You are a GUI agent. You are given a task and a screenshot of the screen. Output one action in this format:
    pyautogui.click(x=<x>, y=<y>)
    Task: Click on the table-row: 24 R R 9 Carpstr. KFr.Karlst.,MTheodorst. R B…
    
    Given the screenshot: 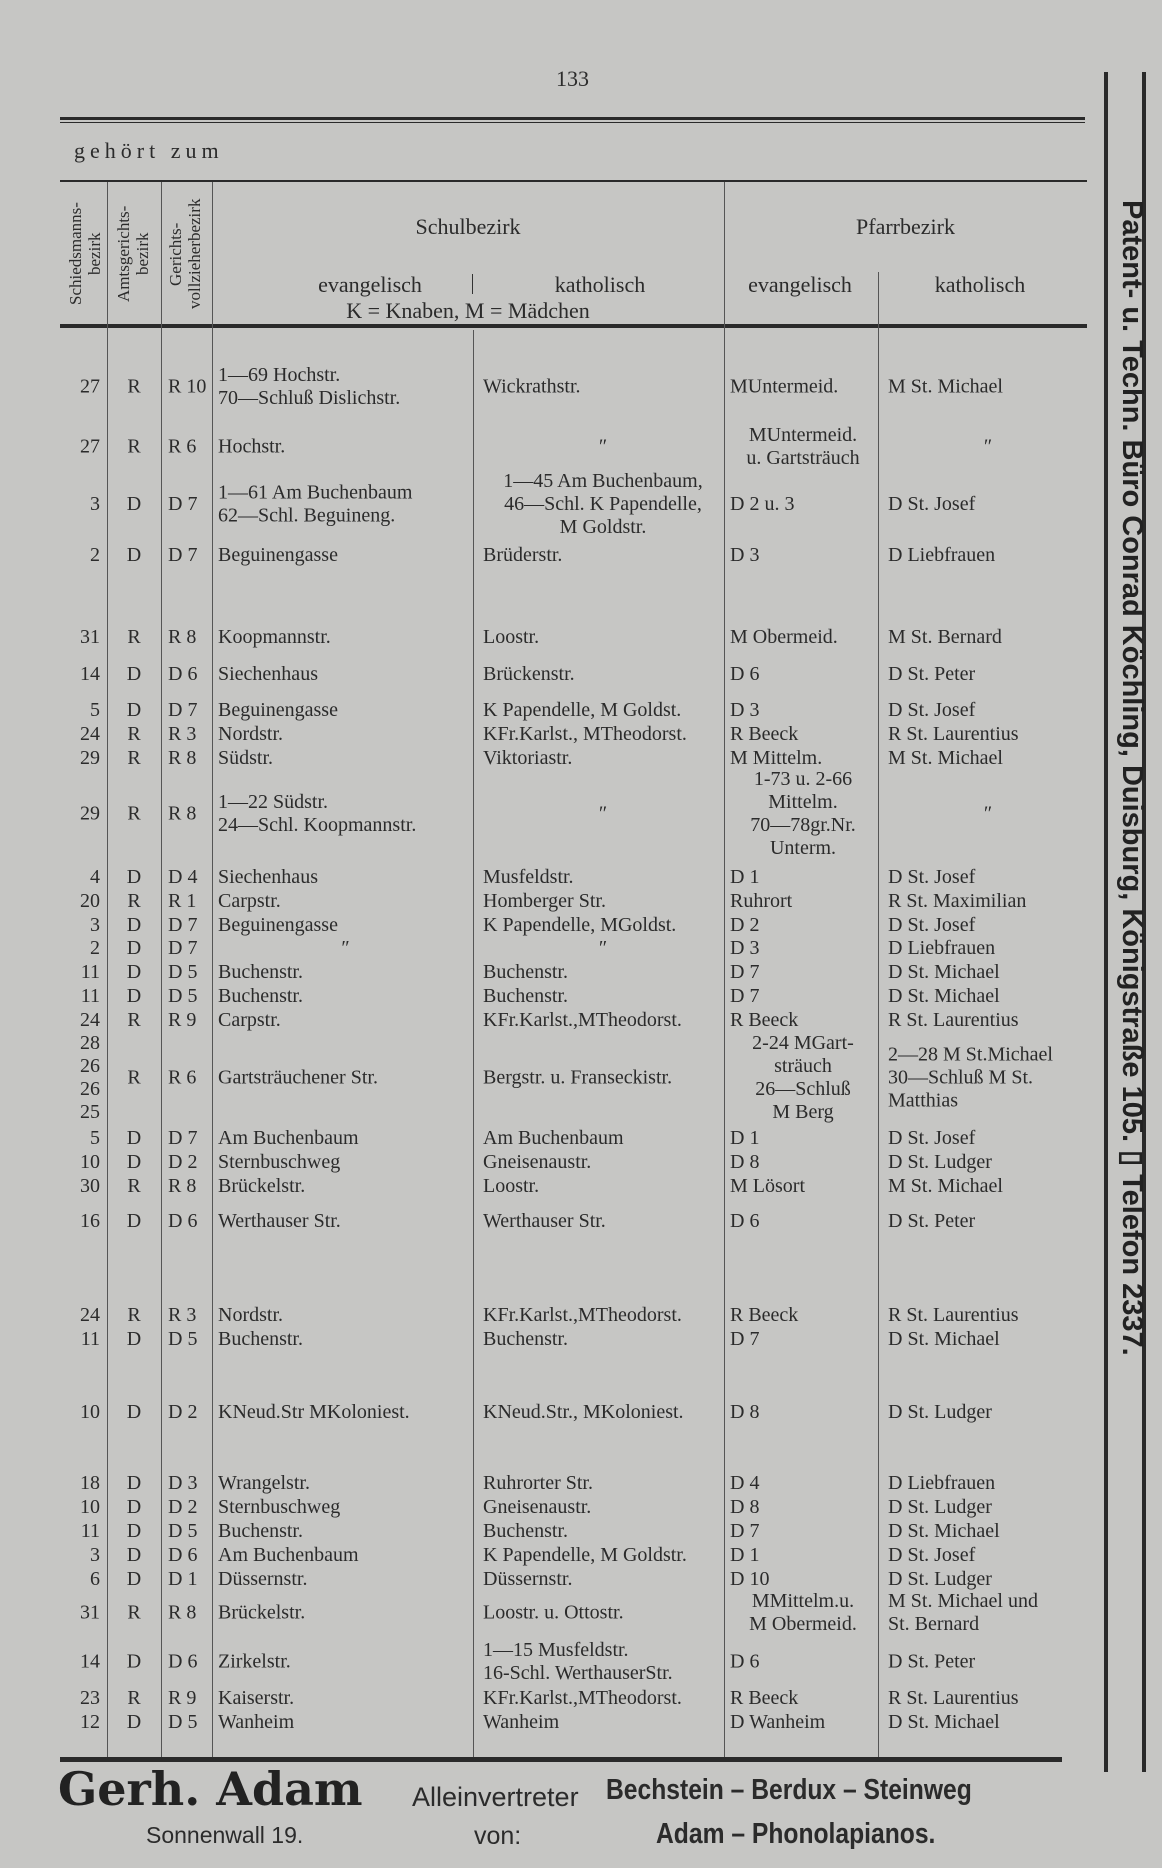 What is the action you would take?
    pyautogui.click(x=550, y=1020)
    